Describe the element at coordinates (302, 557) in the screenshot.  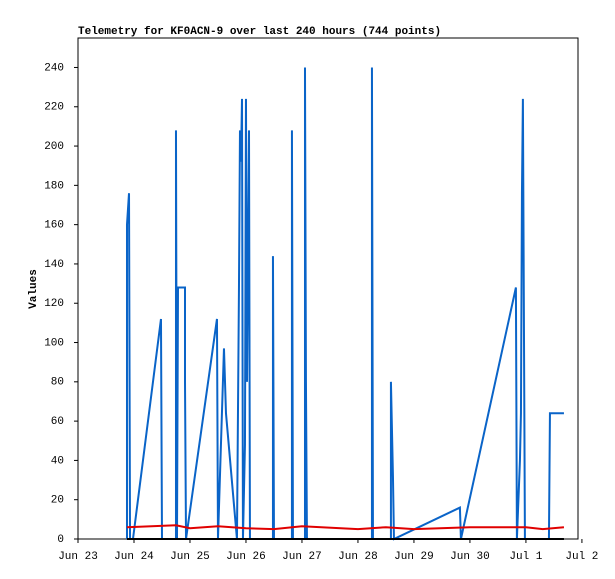
I see `x-tick-label: Jun 27` at that location.